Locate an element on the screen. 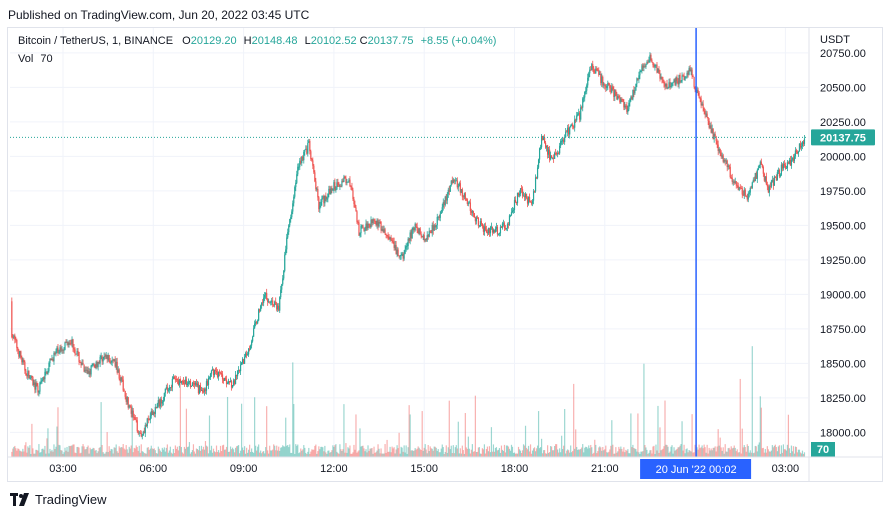 This screenshot has width=891, height=518. footer-brand: TradingView is located at coordinates (71, 499).